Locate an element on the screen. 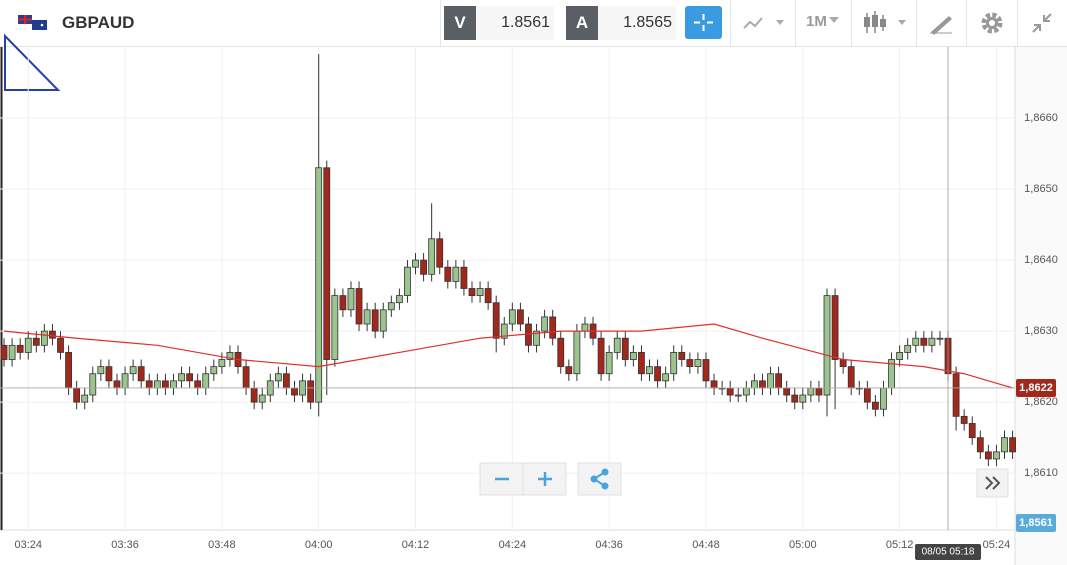 This screenshot has height=565, width=1067. crosshair-label: 08/05 05:18 is located at coordinates (948, 552).